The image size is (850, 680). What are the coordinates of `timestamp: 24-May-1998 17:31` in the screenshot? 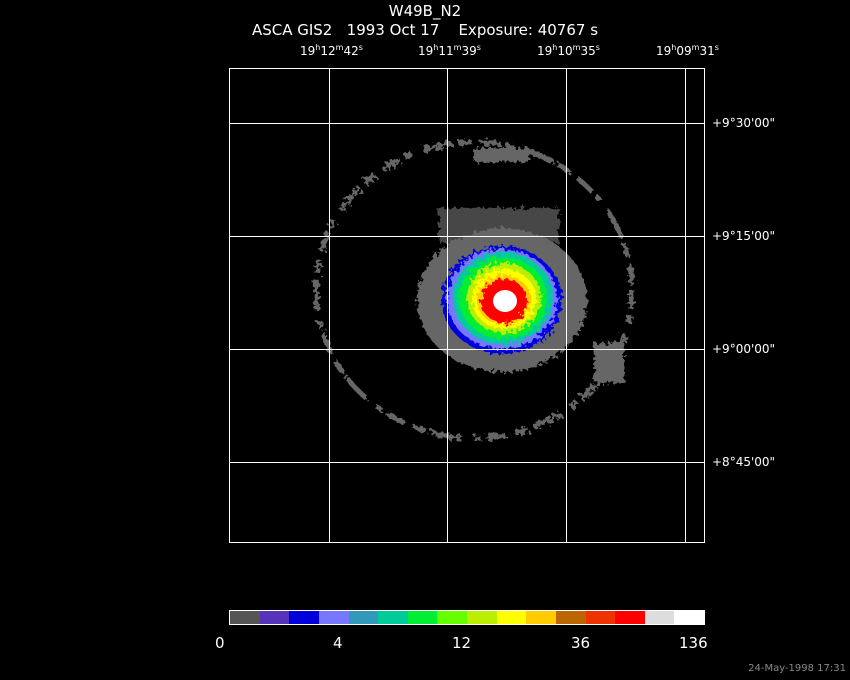 It's located at (797, 668).